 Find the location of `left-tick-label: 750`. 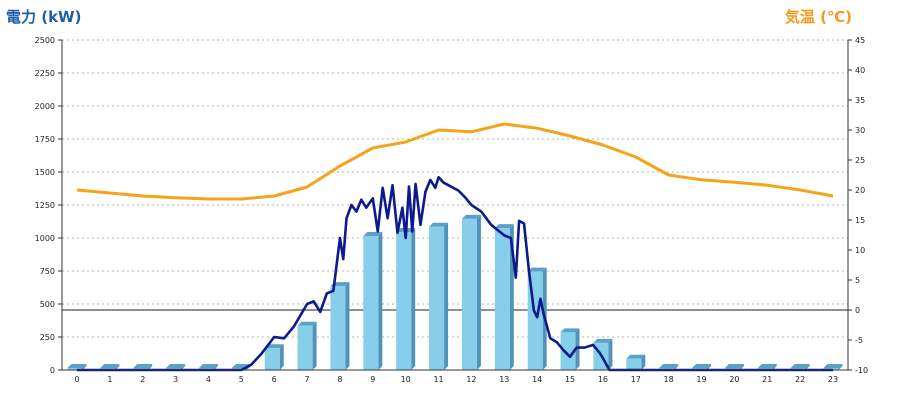

left-tick-label: 750 is located at coordinates (47, 271).